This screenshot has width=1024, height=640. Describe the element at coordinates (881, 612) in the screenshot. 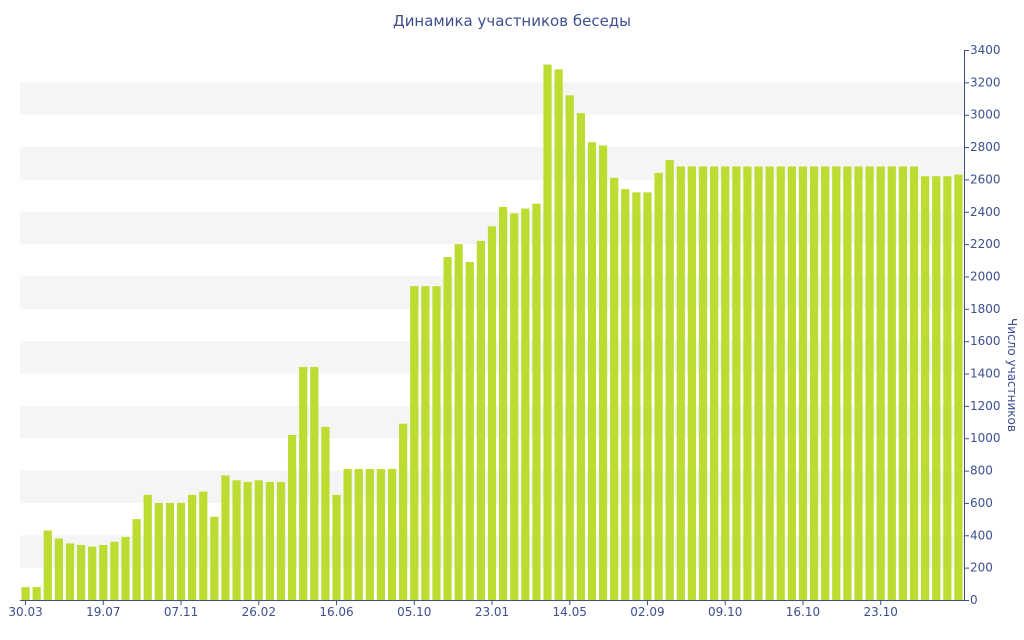

I see `x-tick-label: 23.10` at that location.